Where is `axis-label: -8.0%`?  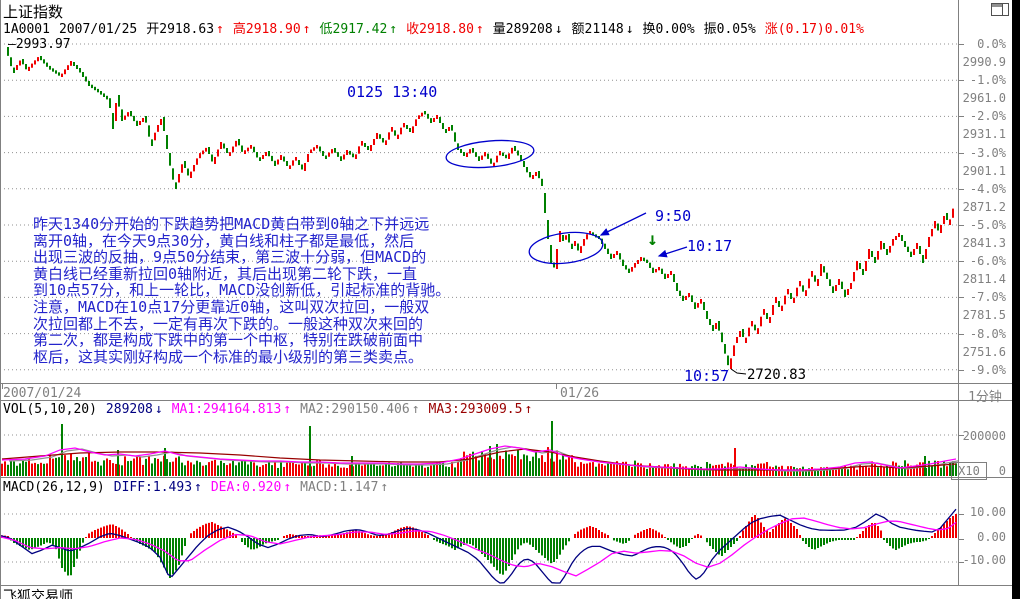
axis-label: -8.0% is located at coordinates (987, 333).